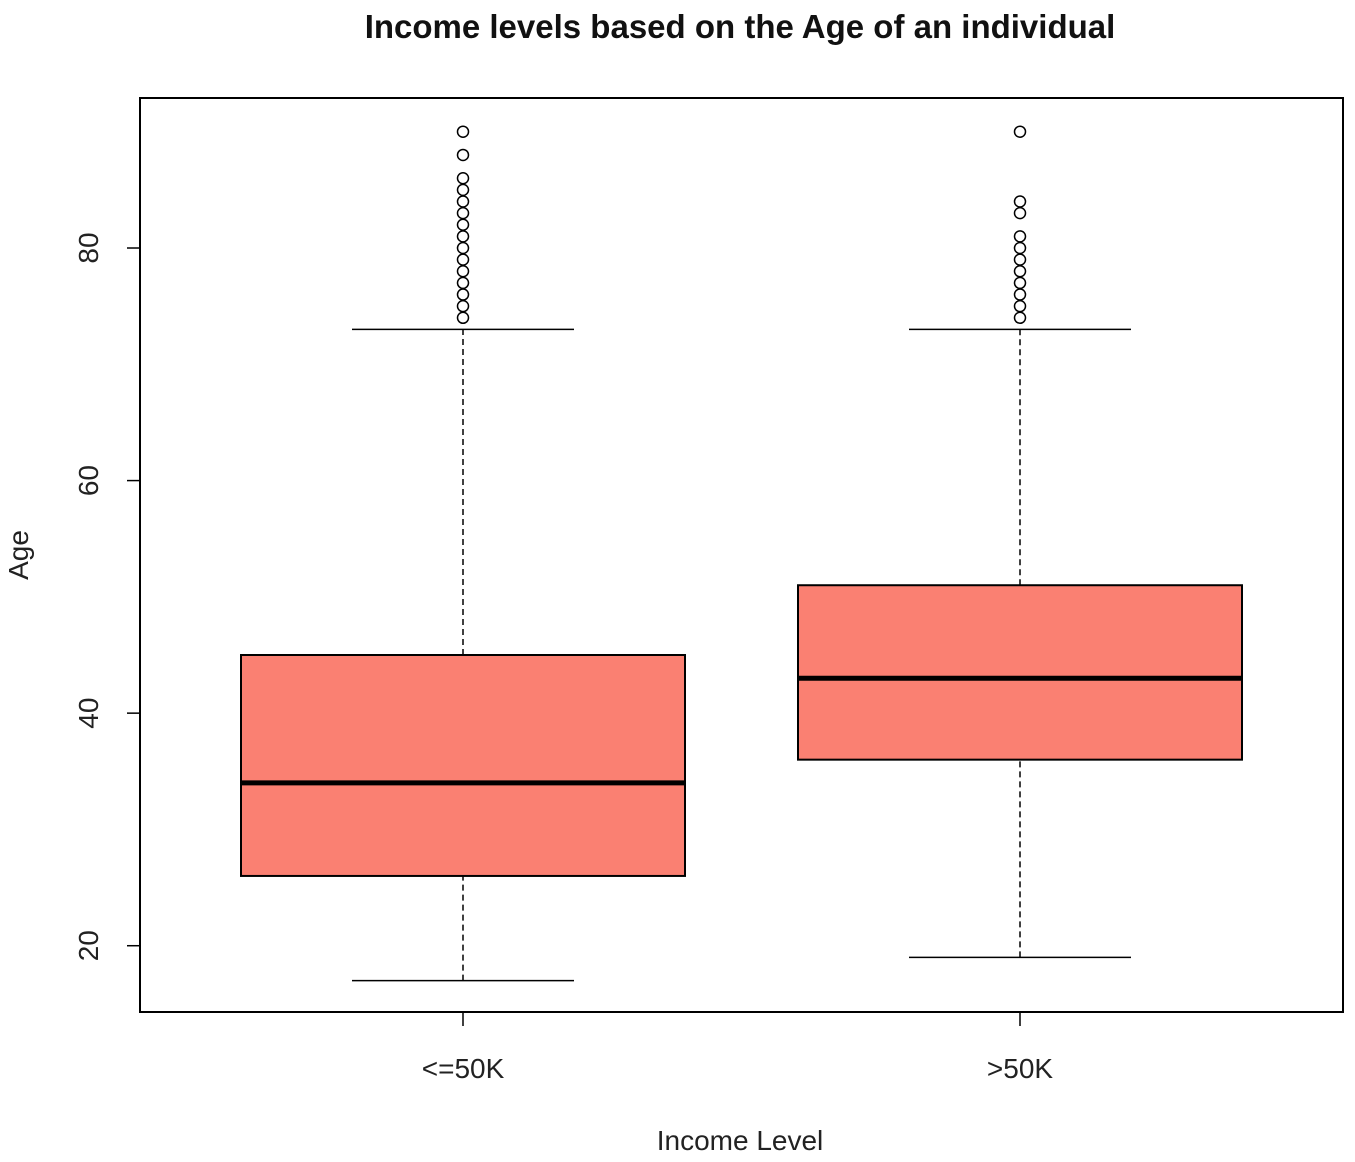 The height and width of the screenshot is (1162, 1355). Describe the element at coordinates (88, 713) in the screenshot. I see `y-tick-label: 40` at that location.